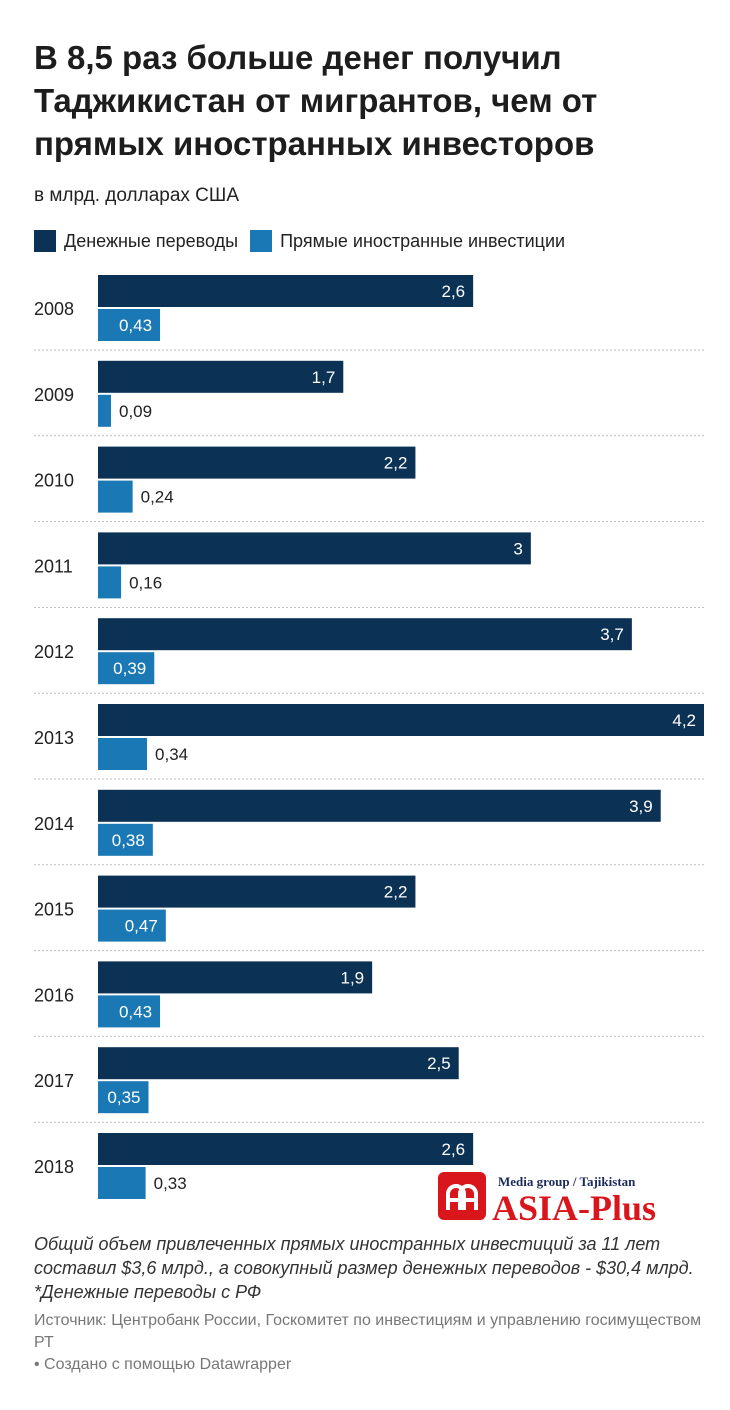 This screenshot has height=1410, width=730. I want to click on category-label: 2012, so click(54, 652).